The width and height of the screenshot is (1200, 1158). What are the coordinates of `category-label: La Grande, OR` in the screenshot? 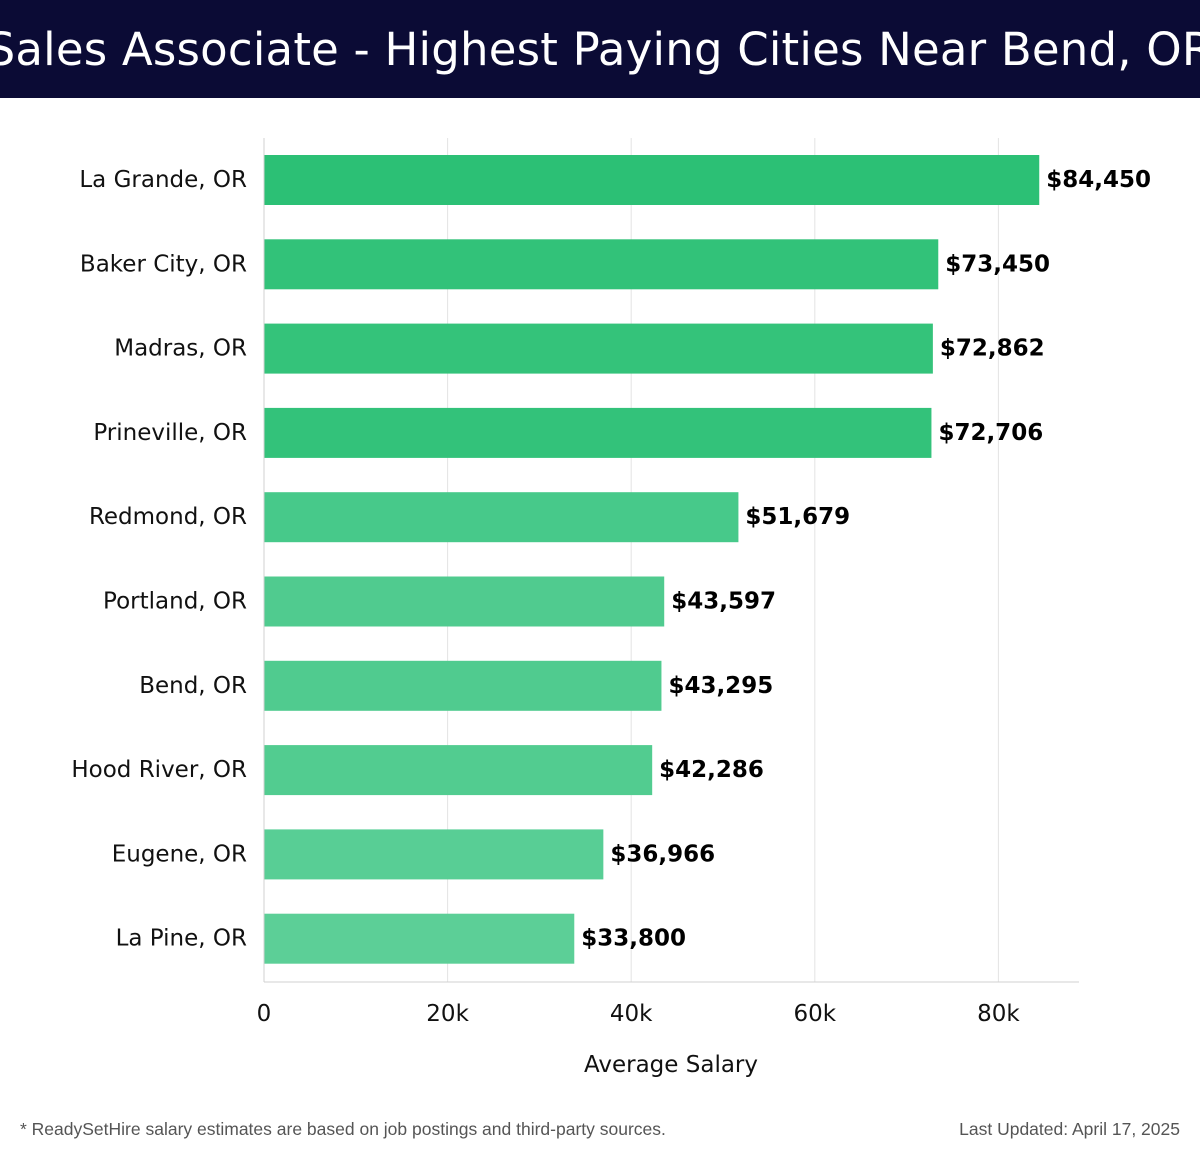 It's located at (163, 180).